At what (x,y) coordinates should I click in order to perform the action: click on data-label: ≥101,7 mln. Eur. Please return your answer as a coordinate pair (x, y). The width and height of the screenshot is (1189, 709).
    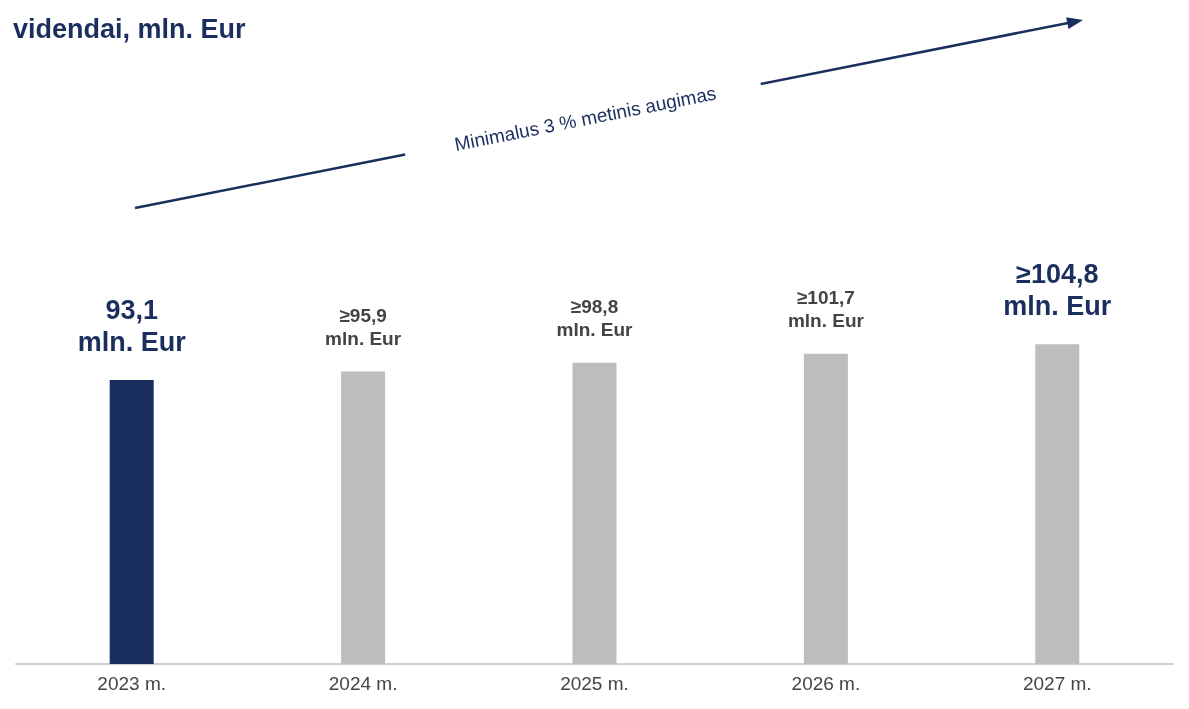
    Looking at the image, I should click on (826, 308).